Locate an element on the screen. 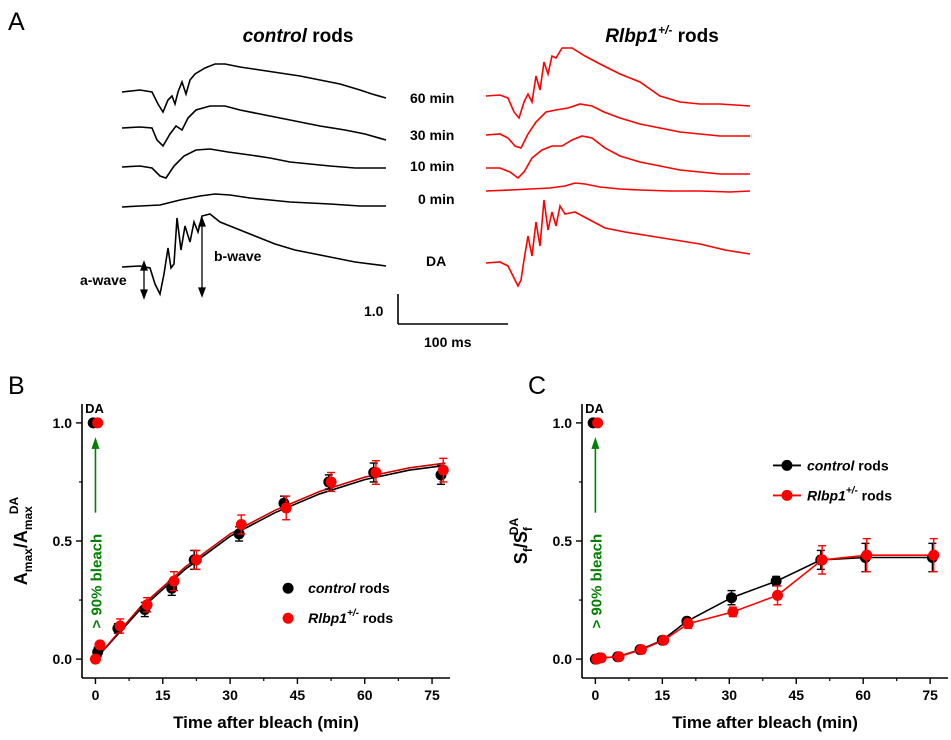 The height and width of the screenshot is (740, 951). chart-c-x-tick-label: 75 is located at coordinates (930, 695).